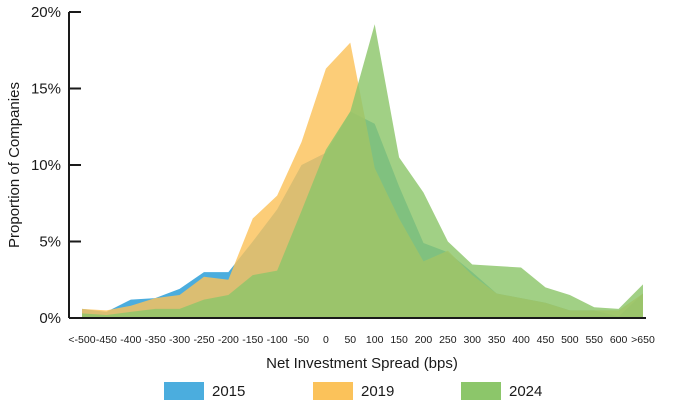 The width and height of the screenshot is (677, 409). Describe the element at coordinates (155, 340) in the screenshot. I see `x-tick-label: -350` at that location.